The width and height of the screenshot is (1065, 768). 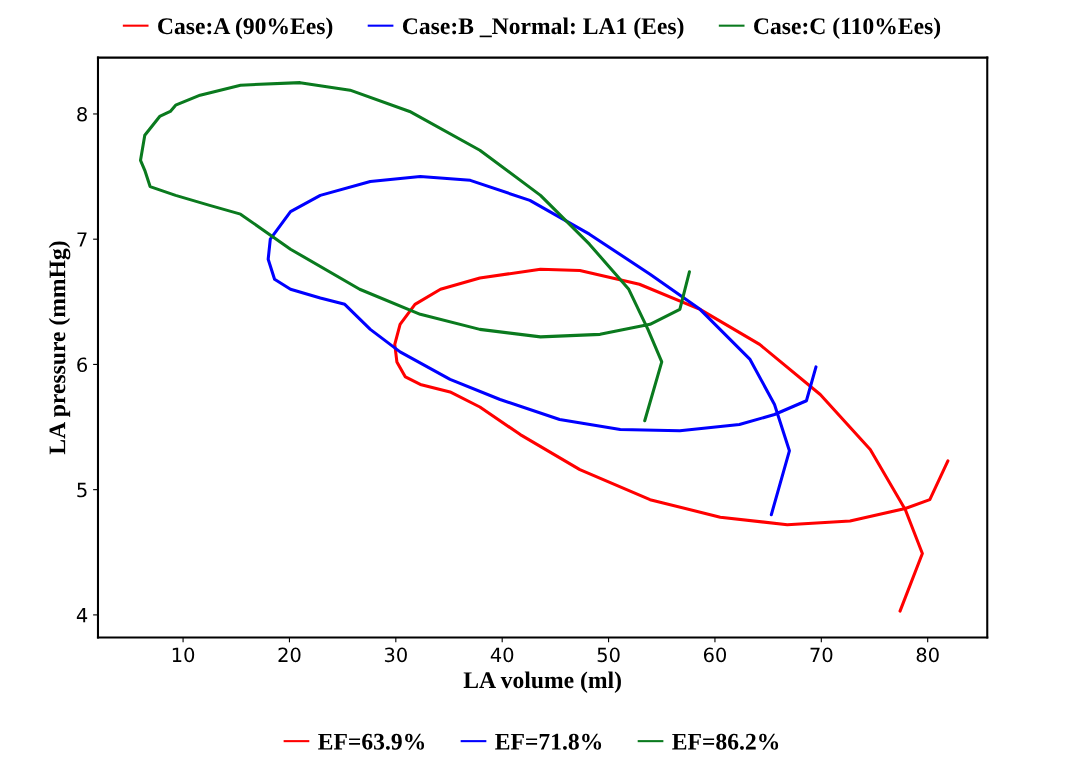 What do you see at coordinates (82, 615) in the screenshot?
I see `y-tick-label: 4` at bounding box center [82, 615].